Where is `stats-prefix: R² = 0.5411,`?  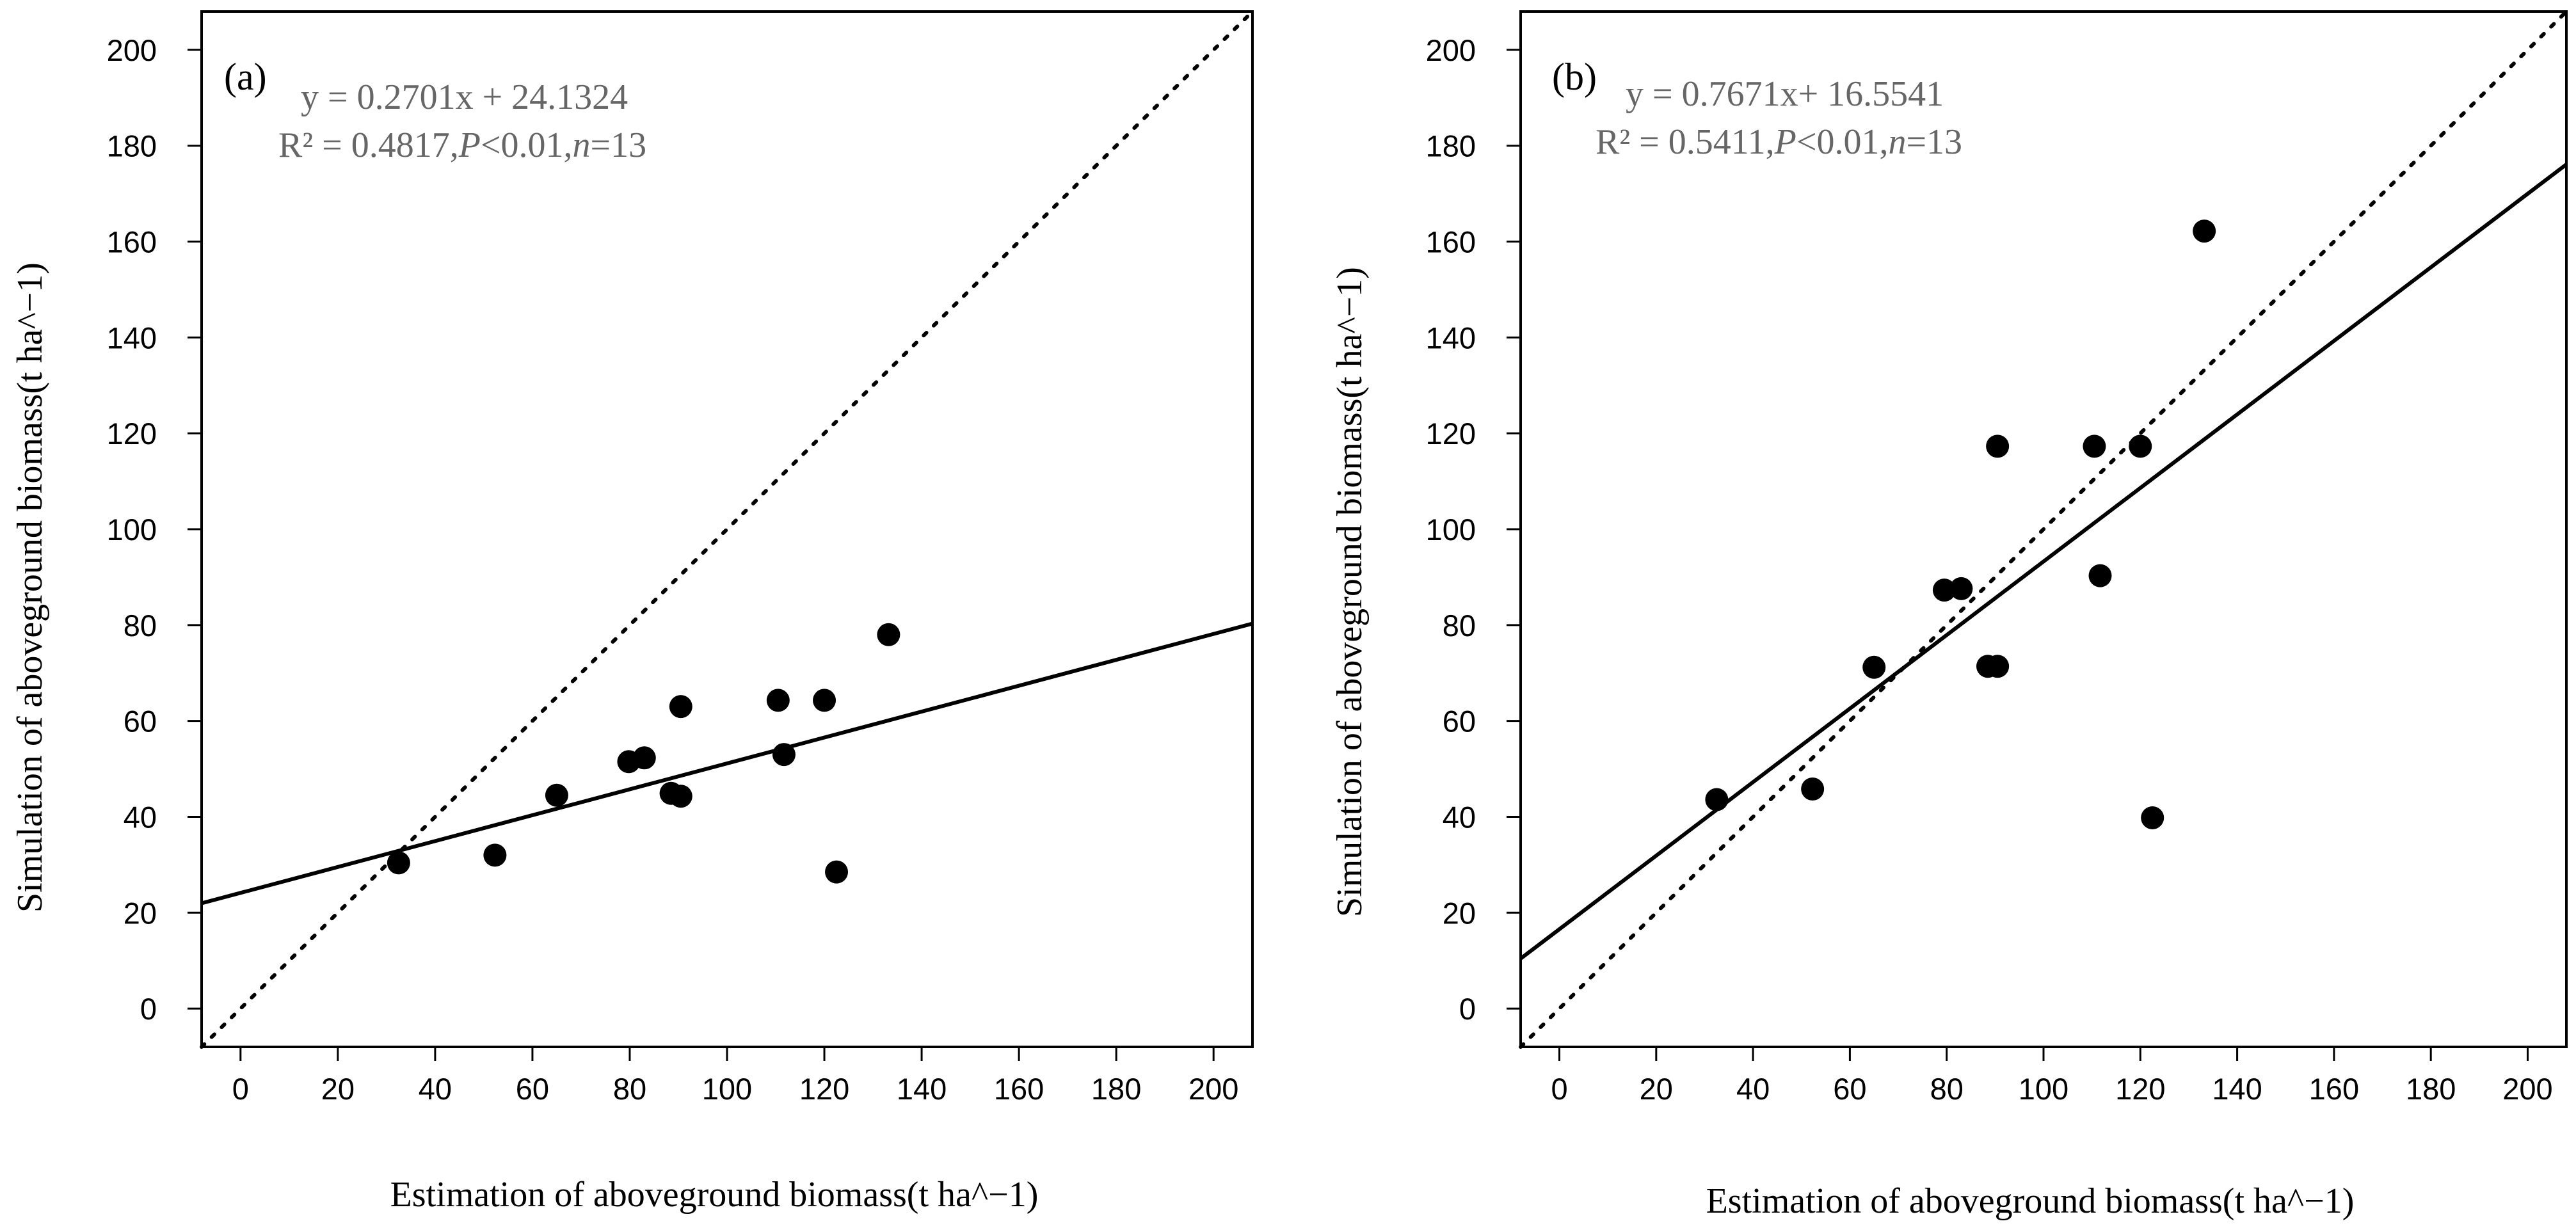
stats-prefix: R² = 0.5411, is located at coordinates (1685, 142).